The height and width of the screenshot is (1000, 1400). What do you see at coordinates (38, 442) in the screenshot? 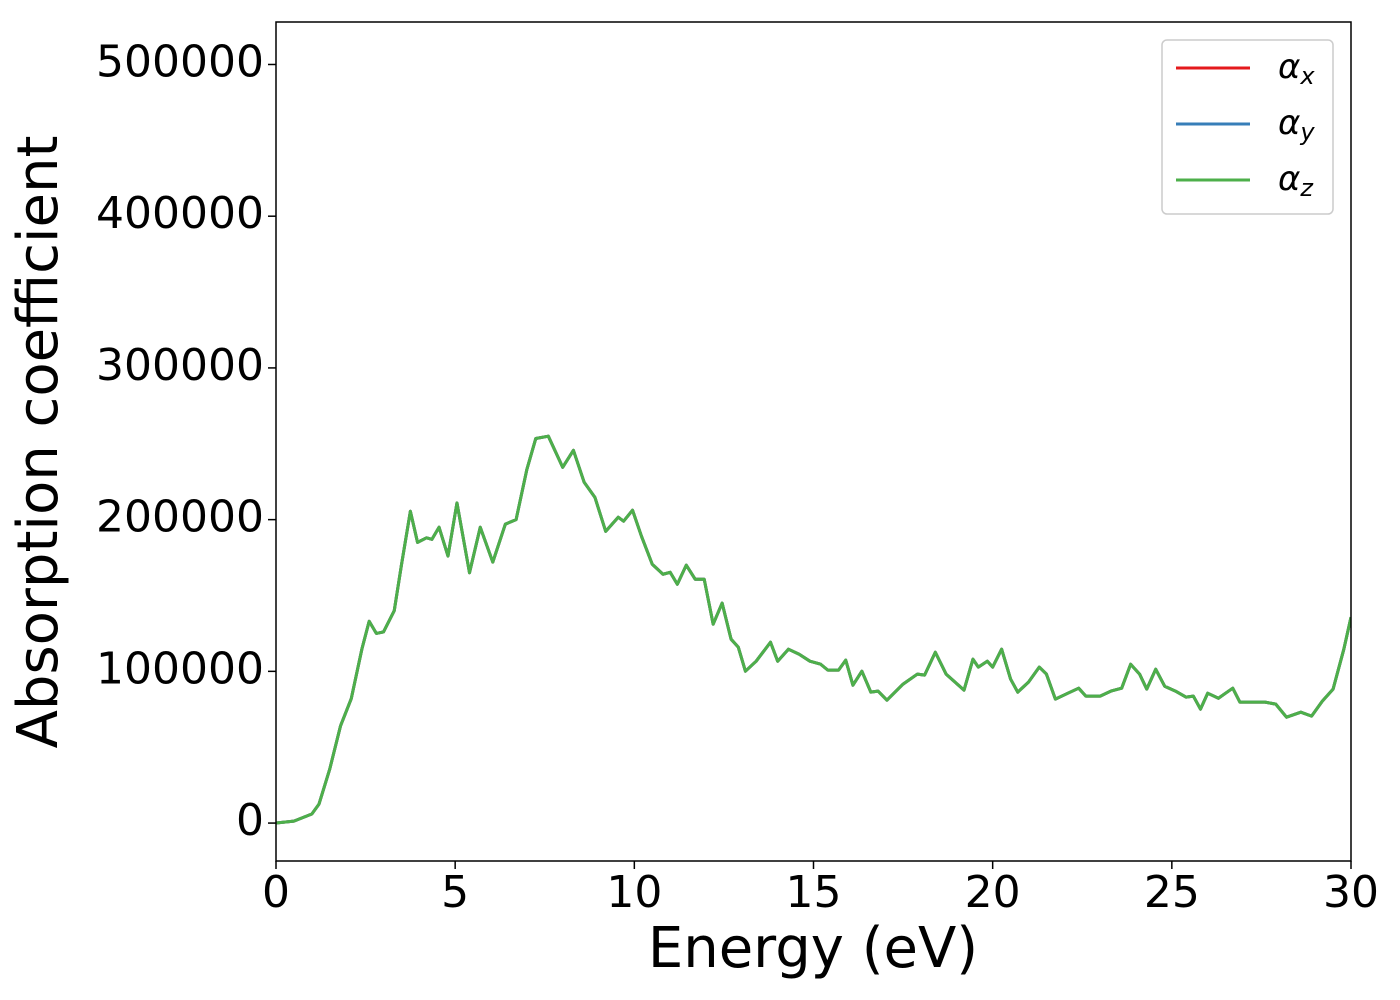
I see `y-axis-label: Absorption coefficient` at bounding box center [38, 442].